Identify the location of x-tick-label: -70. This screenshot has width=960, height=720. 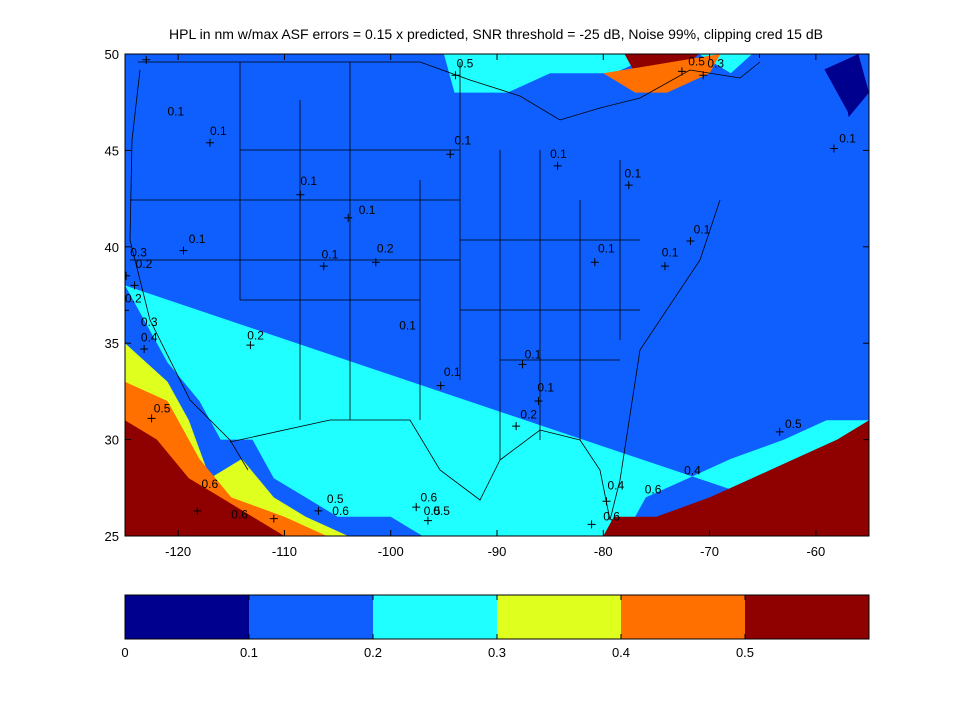
(709, 551).